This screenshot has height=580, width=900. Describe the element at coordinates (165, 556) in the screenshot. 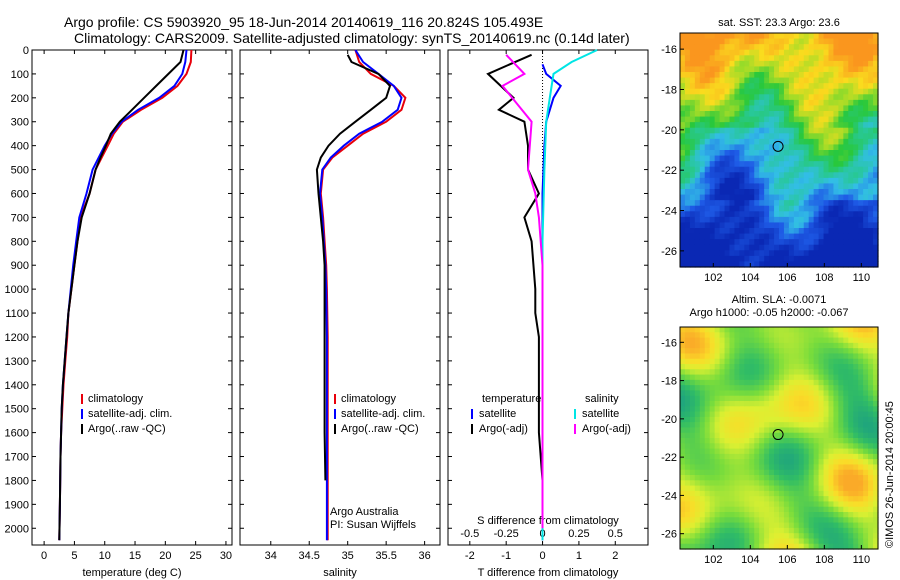

I see `x-tick-label: 20` at that location.